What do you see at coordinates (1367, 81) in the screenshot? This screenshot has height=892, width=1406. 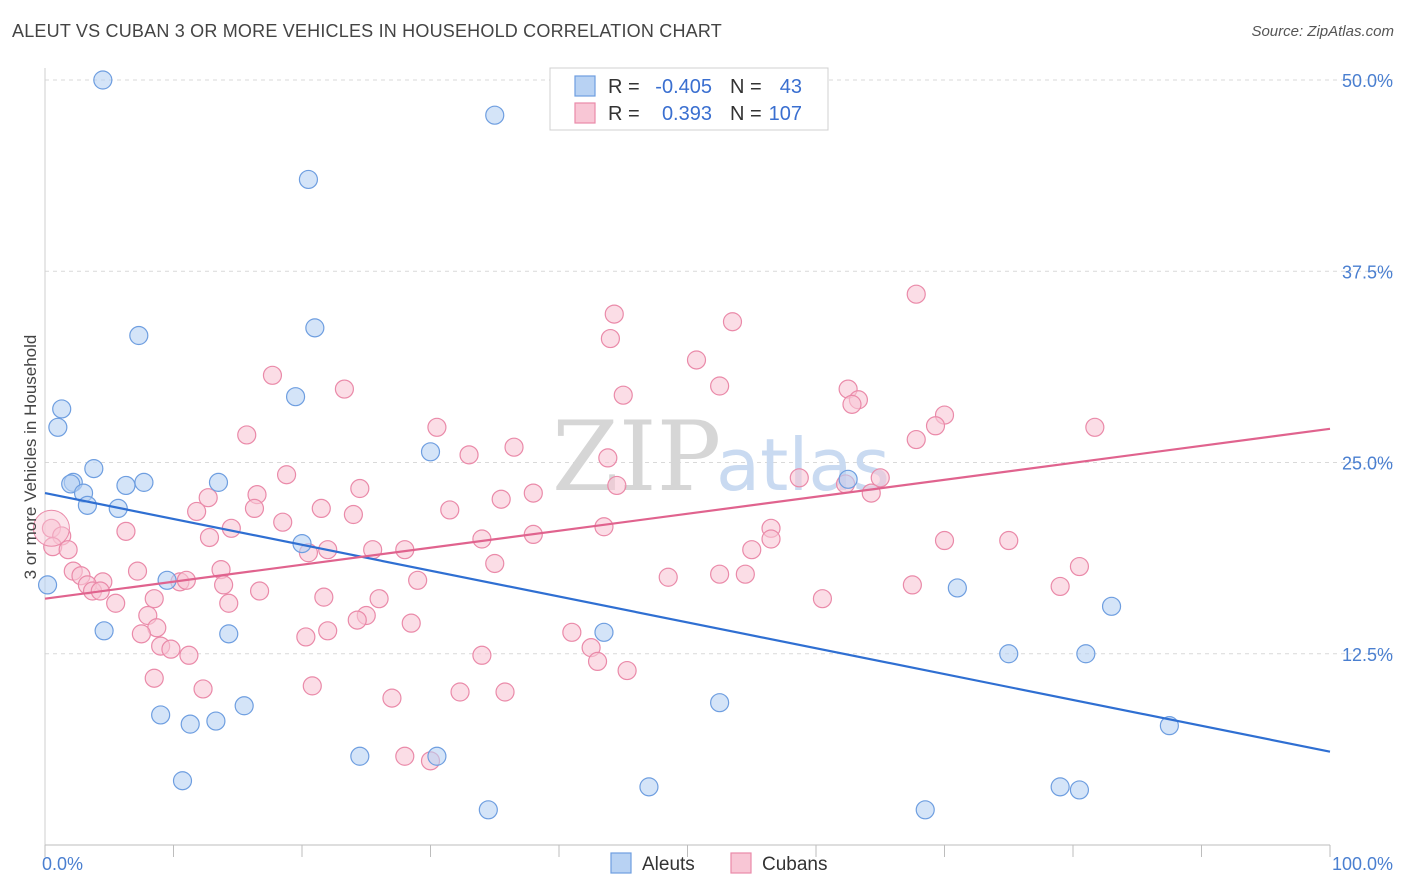 I see `y-tick-label-3: 50.0%` at bounding box center [1367, 81].